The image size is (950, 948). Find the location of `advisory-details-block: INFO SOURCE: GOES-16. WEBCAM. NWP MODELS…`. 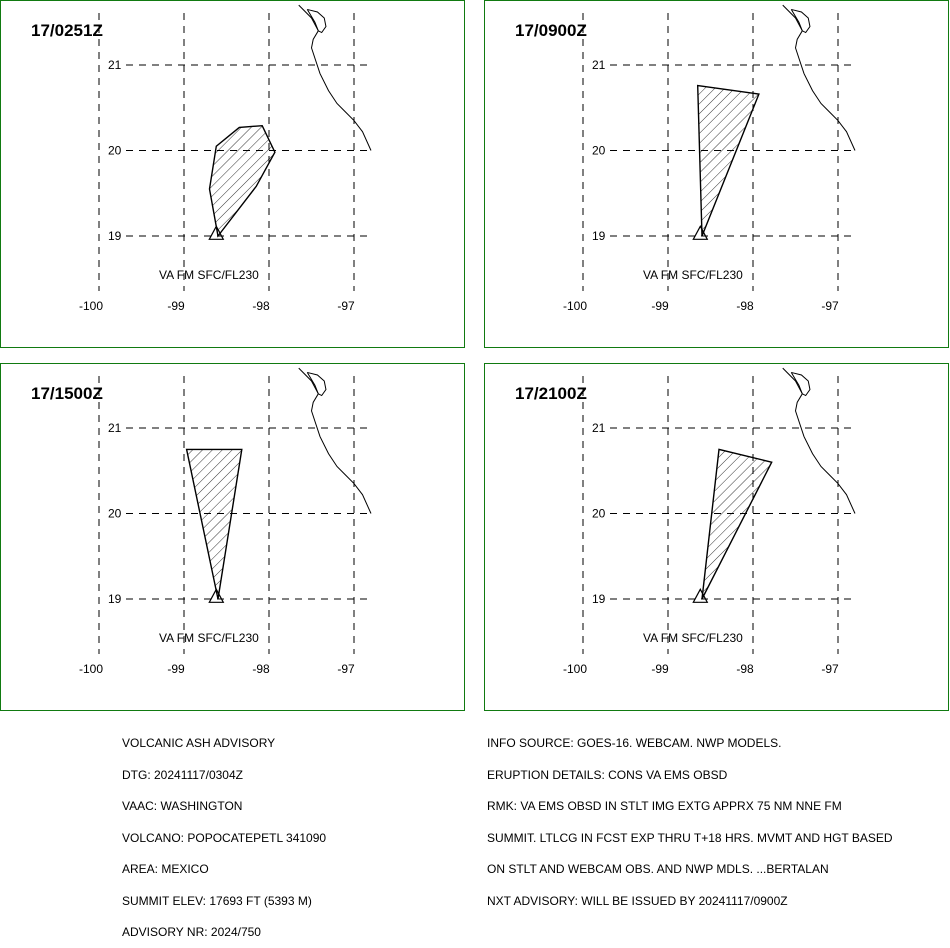

advisory-details-block: INFO SOURCE: GOES-16. WEBCAM. NWP MODELS… is located at coordinates (690, 817).